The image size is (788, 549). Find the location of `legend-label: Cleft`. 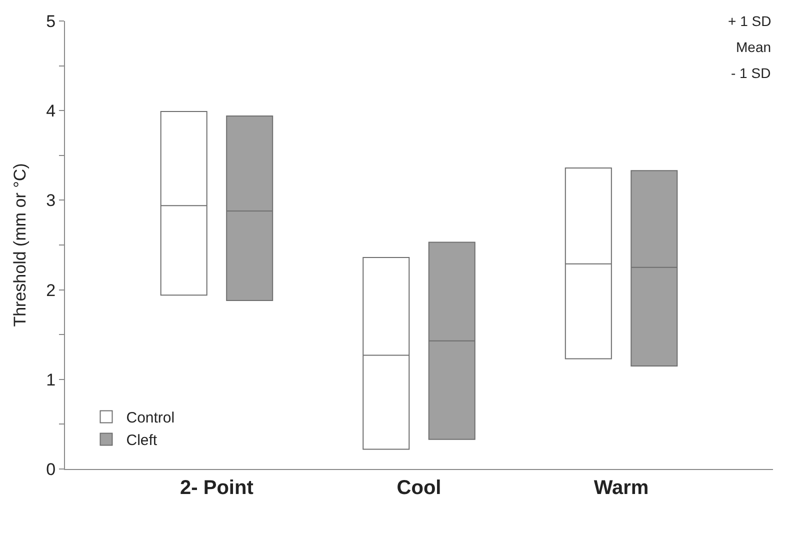

legend-label: Cleft is located at coordinates (142, 441).